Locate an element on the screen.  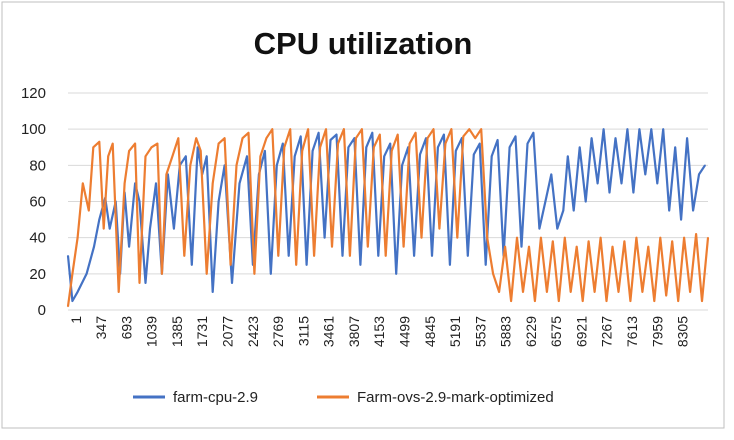
x-tick-label: 6575 is located at coordinates (556, 331).